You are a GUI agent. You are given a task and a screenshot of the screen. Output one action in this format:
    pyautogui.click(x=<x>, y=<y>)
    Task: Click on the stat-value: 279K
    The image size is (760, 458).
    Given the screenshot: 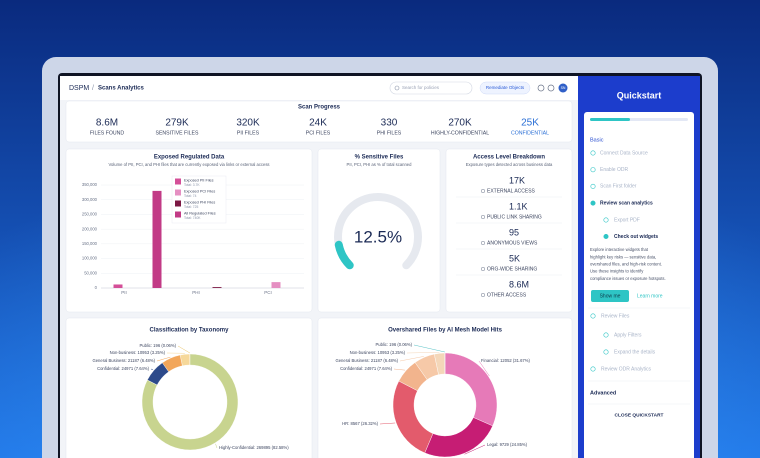 What is the action you would take?
    pyautogui.click(x=177, y=123)
    